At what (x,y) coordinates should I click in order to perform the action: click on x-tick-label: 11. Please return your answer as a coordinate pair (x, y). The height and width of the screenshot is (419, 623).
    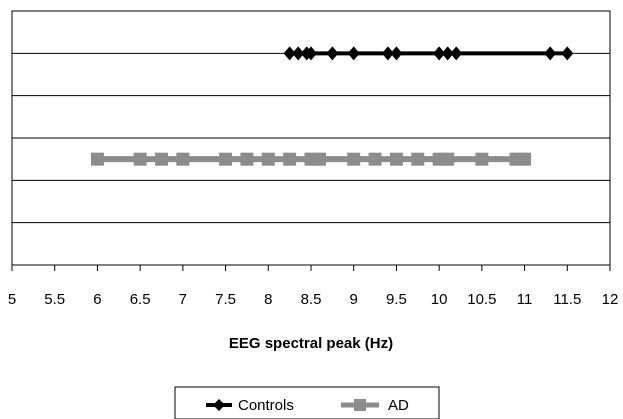
    Looking at the image, I should click on (525, 299).